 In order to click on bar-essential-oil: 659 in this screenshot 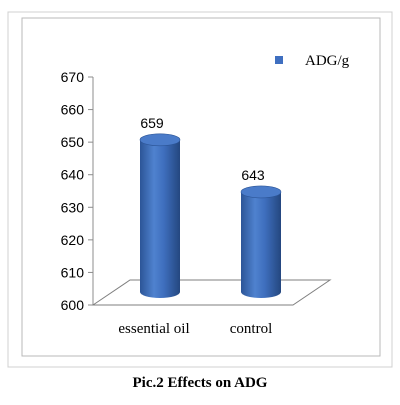, I will do `click(160, 206)`.